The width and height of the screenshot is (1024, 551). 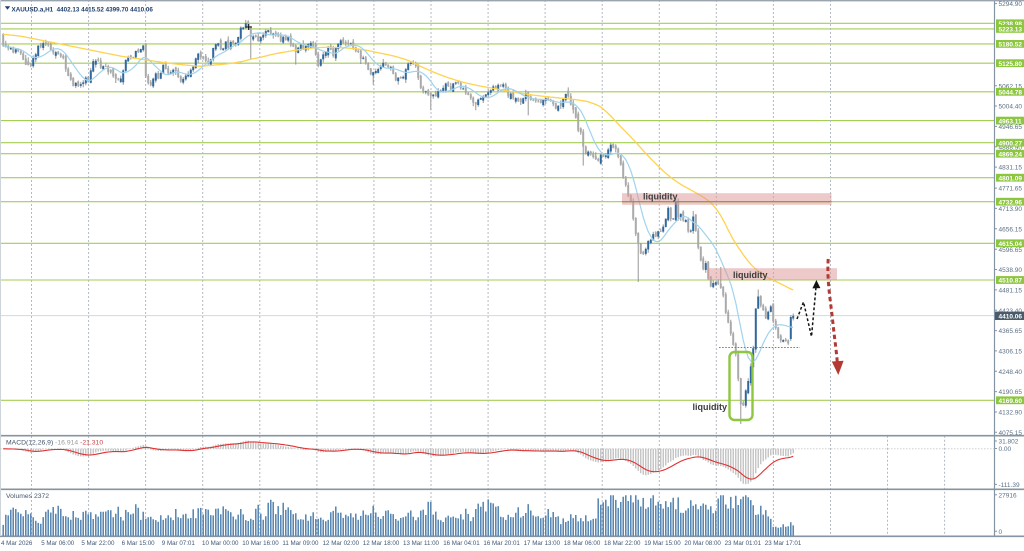 I want to click on svg-text: 31.802, so click(x=1009, y=442).